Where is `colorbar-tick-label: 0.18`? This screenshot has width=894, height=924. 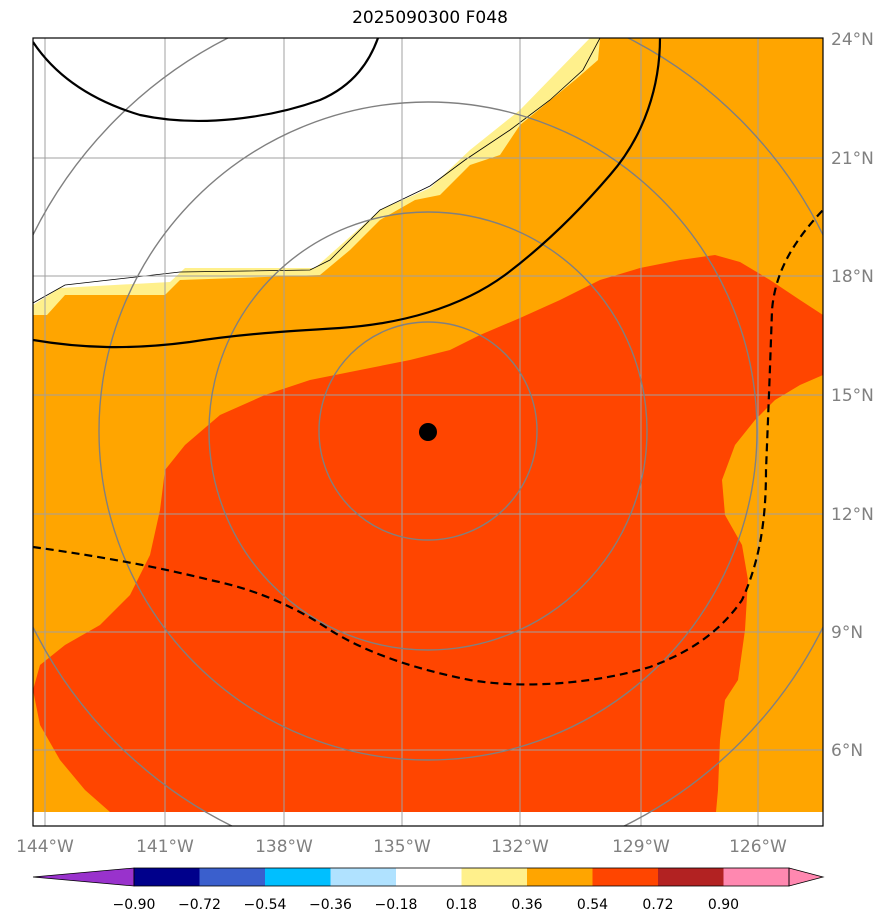
colorbar-tick-label: 0.18 is located at coordinates (461, 905).